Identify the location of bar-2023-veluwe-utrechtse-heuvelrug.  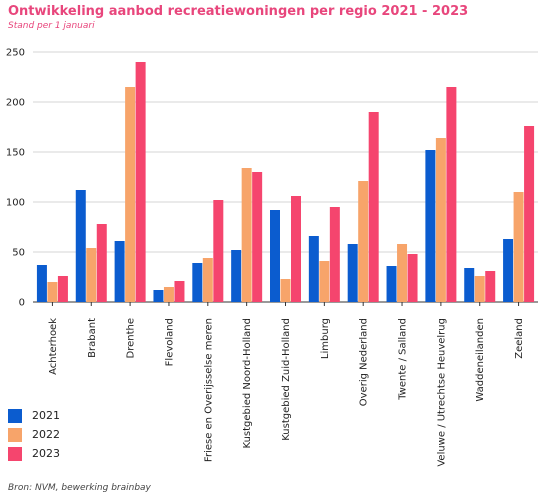
(451, 194).